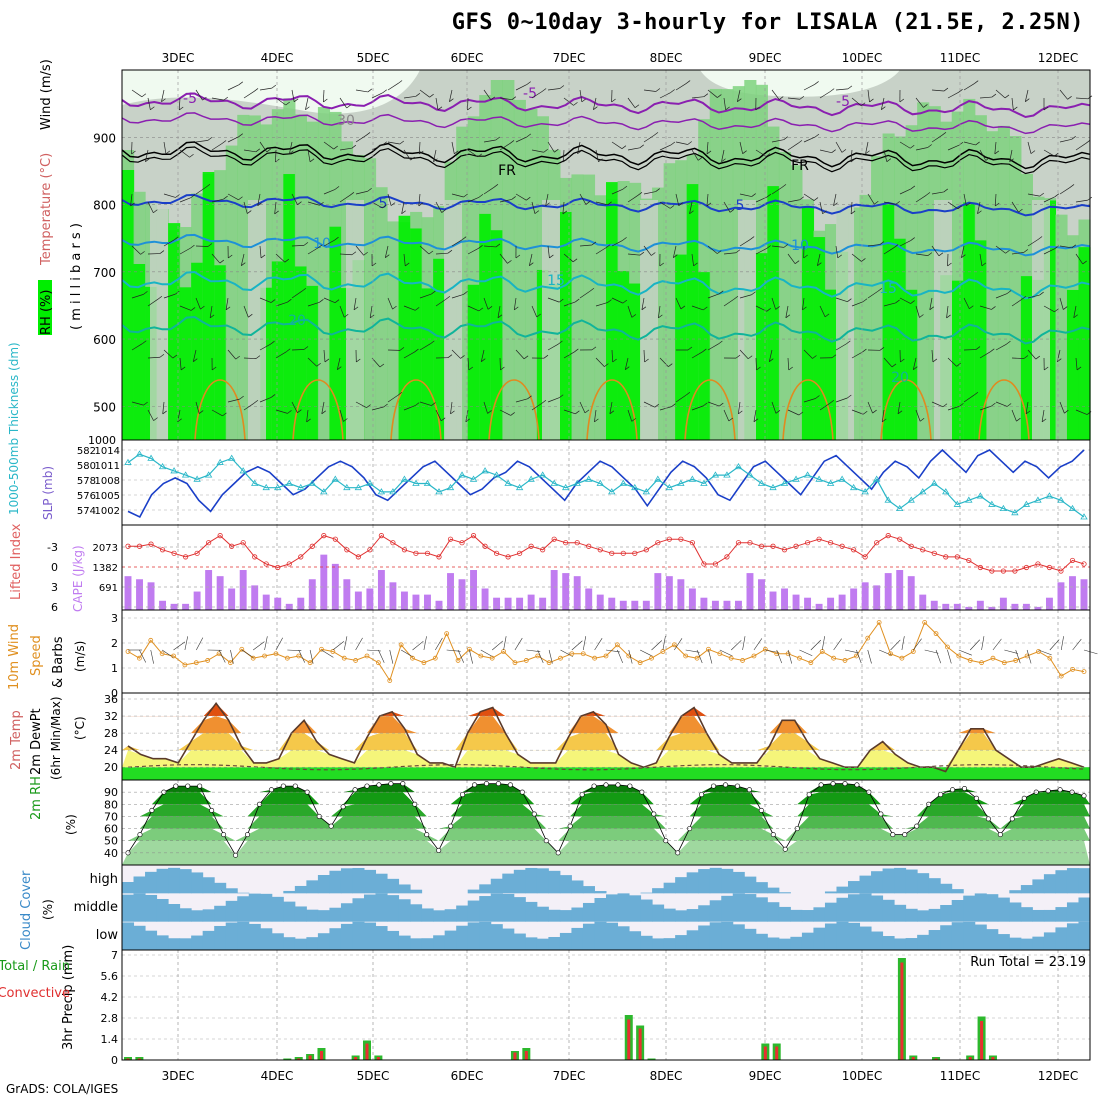 This screenshot has height=1100, width=1100. Describe the element at coordinates (526, 1055) in the screenshot. I see `precip-conv-bar` at that location.